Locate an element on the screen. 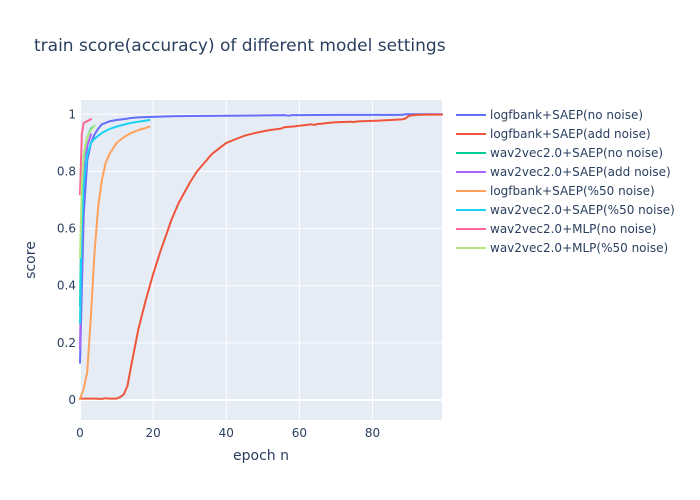 The width and height of the screenshot is (700, 500). x-tick-label: 80 is located at coordinates (372, 433).